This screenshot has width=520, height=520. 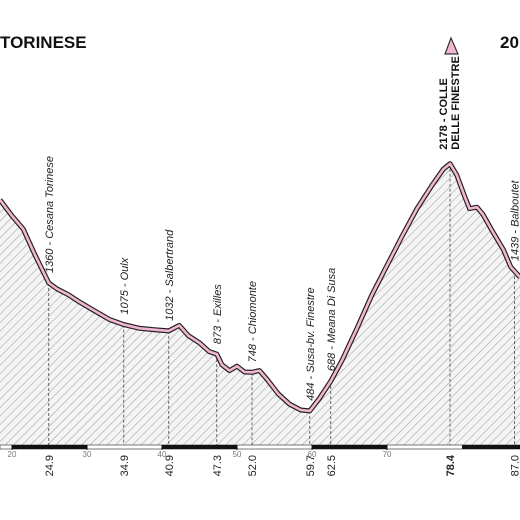 What do you see at coordinates (170, 275) in the screenshot?
I see `waypoint-label: 1032 - Salbertrand` at bounding box center [170, 275].